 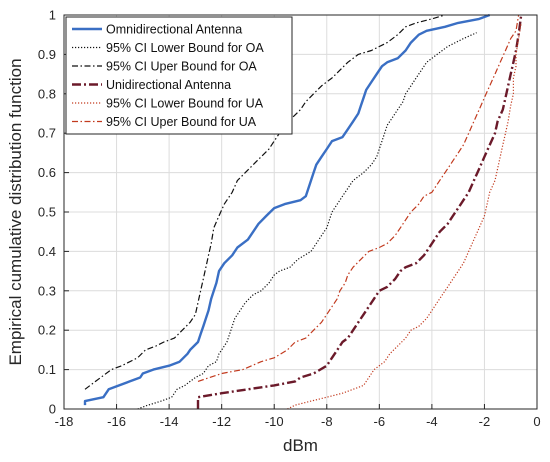 What do you see at coordinates (47, 369) in the screenshot?
I see `y-tick-label-1: 0.1` at bounding box center [47, 369].